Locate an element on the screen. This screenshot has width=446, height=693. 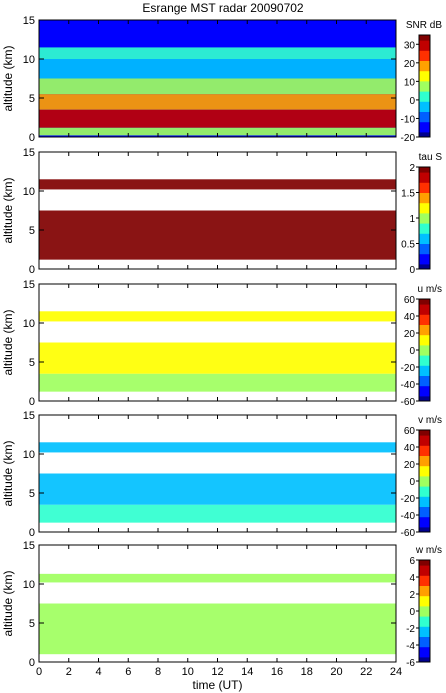
colorbar-tick-label: 2 is located at coordinates (412, 168).